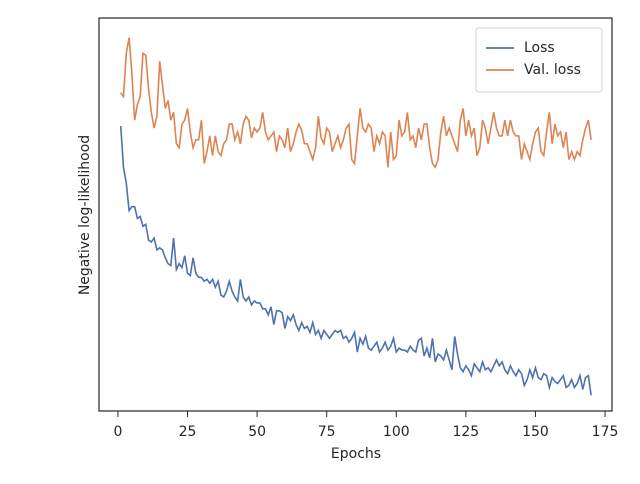  I want to click on legend-label: Val. loss, so click(552, 70).